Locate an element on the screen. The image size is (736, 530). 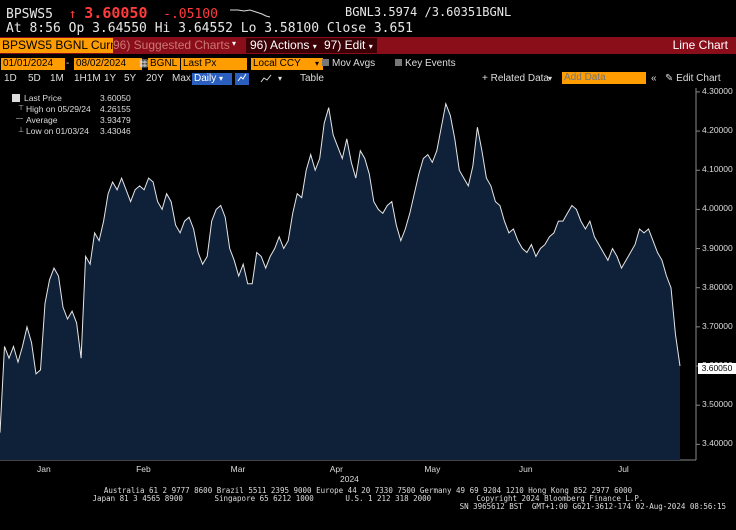
quote-line: BPSWS5 ↑ 3.60050 -.05100 is located at coordinates (112, 13).